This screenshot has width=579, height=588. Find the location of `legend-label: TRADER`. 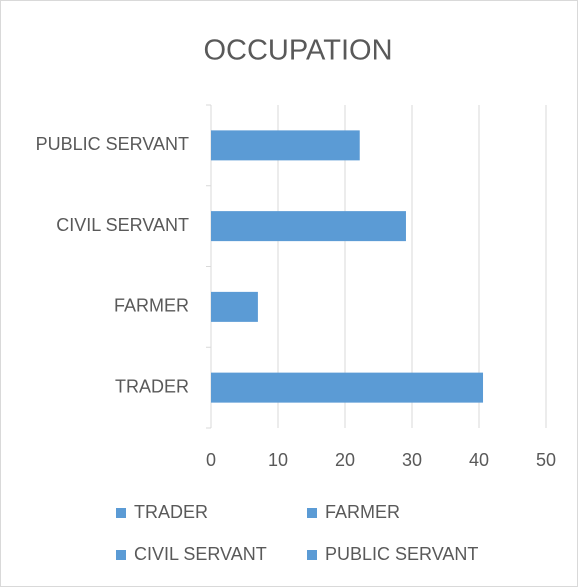

legend-label: TRADER is located at coordinates (171, 512).